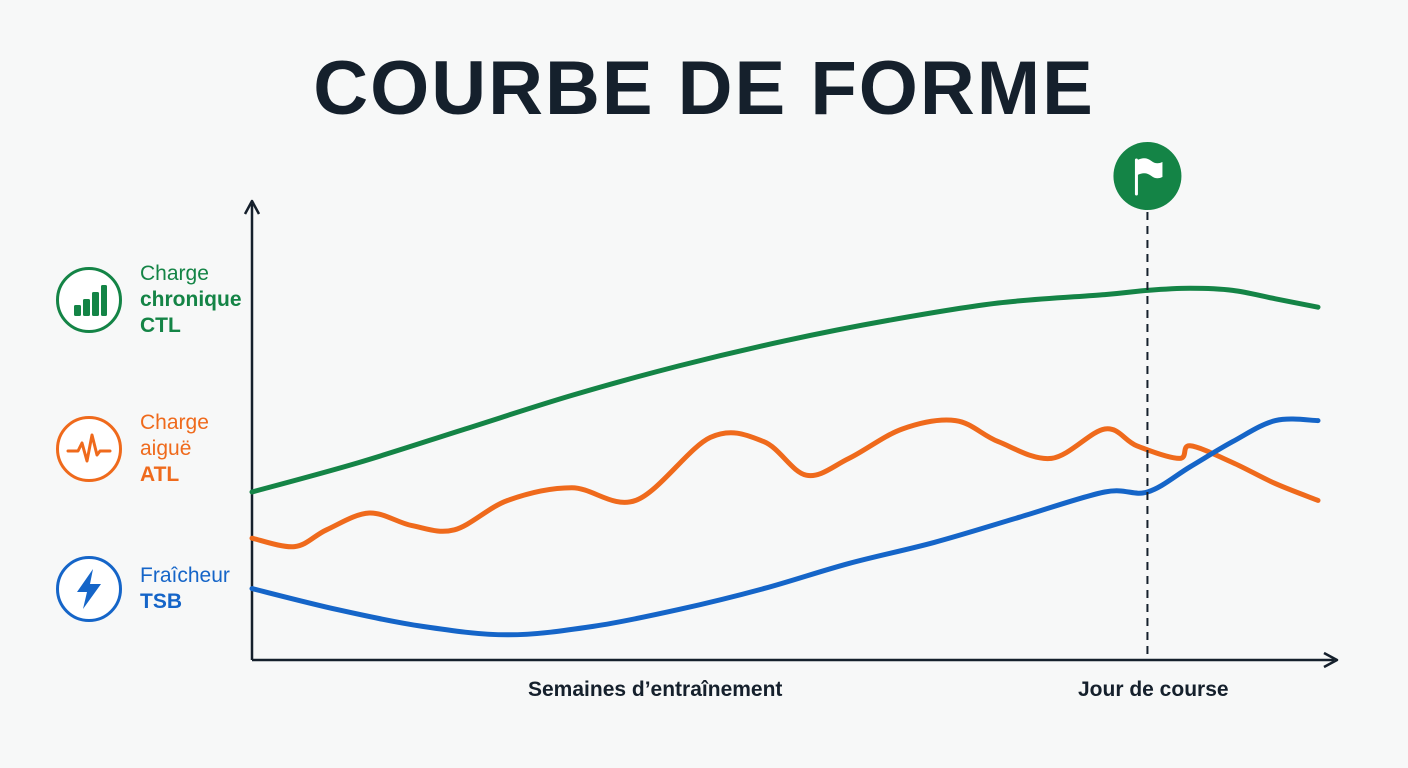  I want to click on race-day-badge, so click(1147, 176).